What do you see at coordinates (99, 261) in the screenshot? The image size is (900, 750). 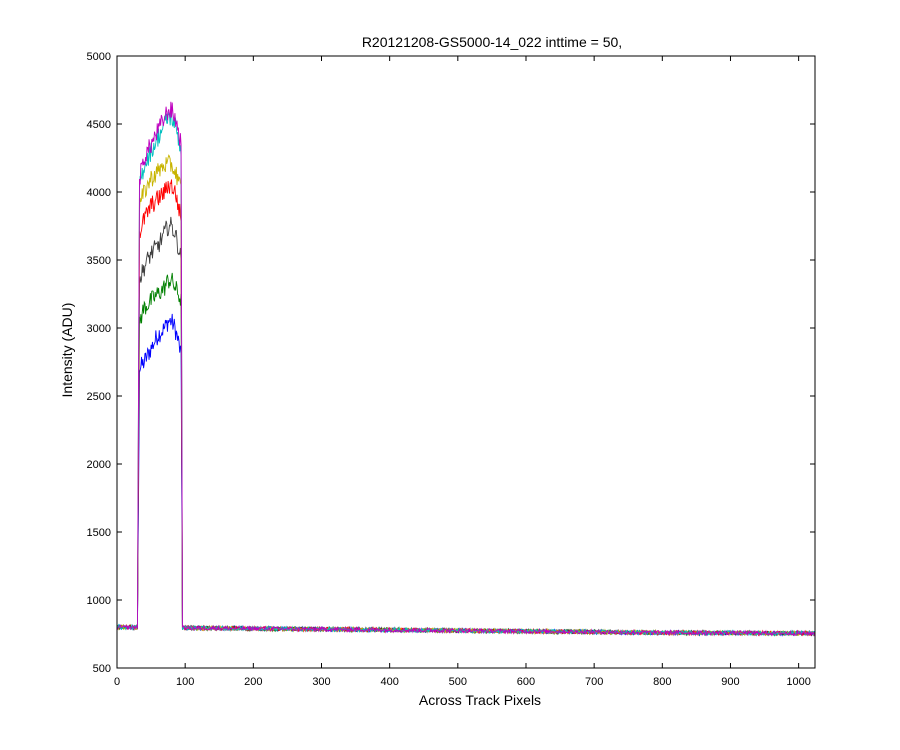 I see `y-tick-label: 3500` at bounding box center [99, 261].